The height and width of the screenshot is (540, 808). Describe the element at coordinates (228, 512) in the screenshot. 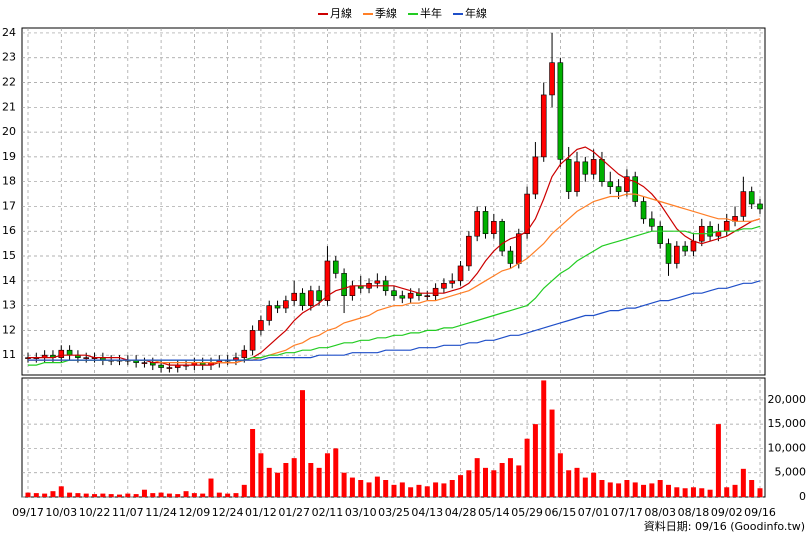

I see `x-tick-label: 12/24` at that location.